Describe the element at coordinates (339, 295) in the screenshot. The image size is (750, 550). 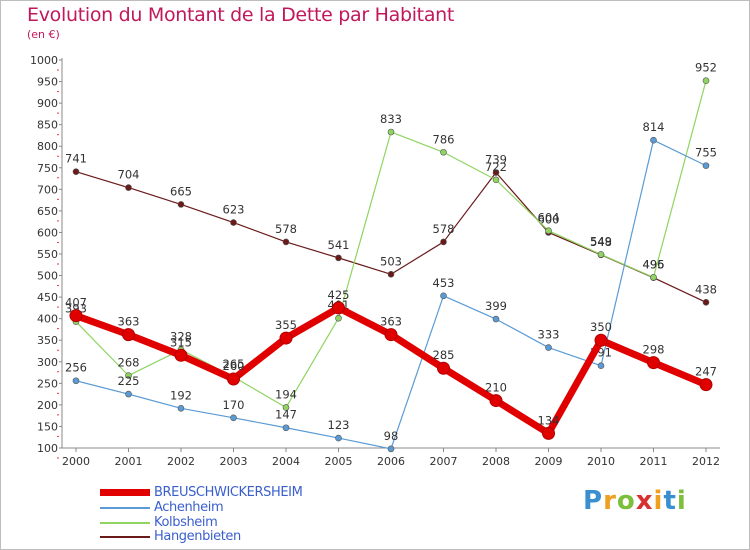
I see `data-label: 425` at that location.